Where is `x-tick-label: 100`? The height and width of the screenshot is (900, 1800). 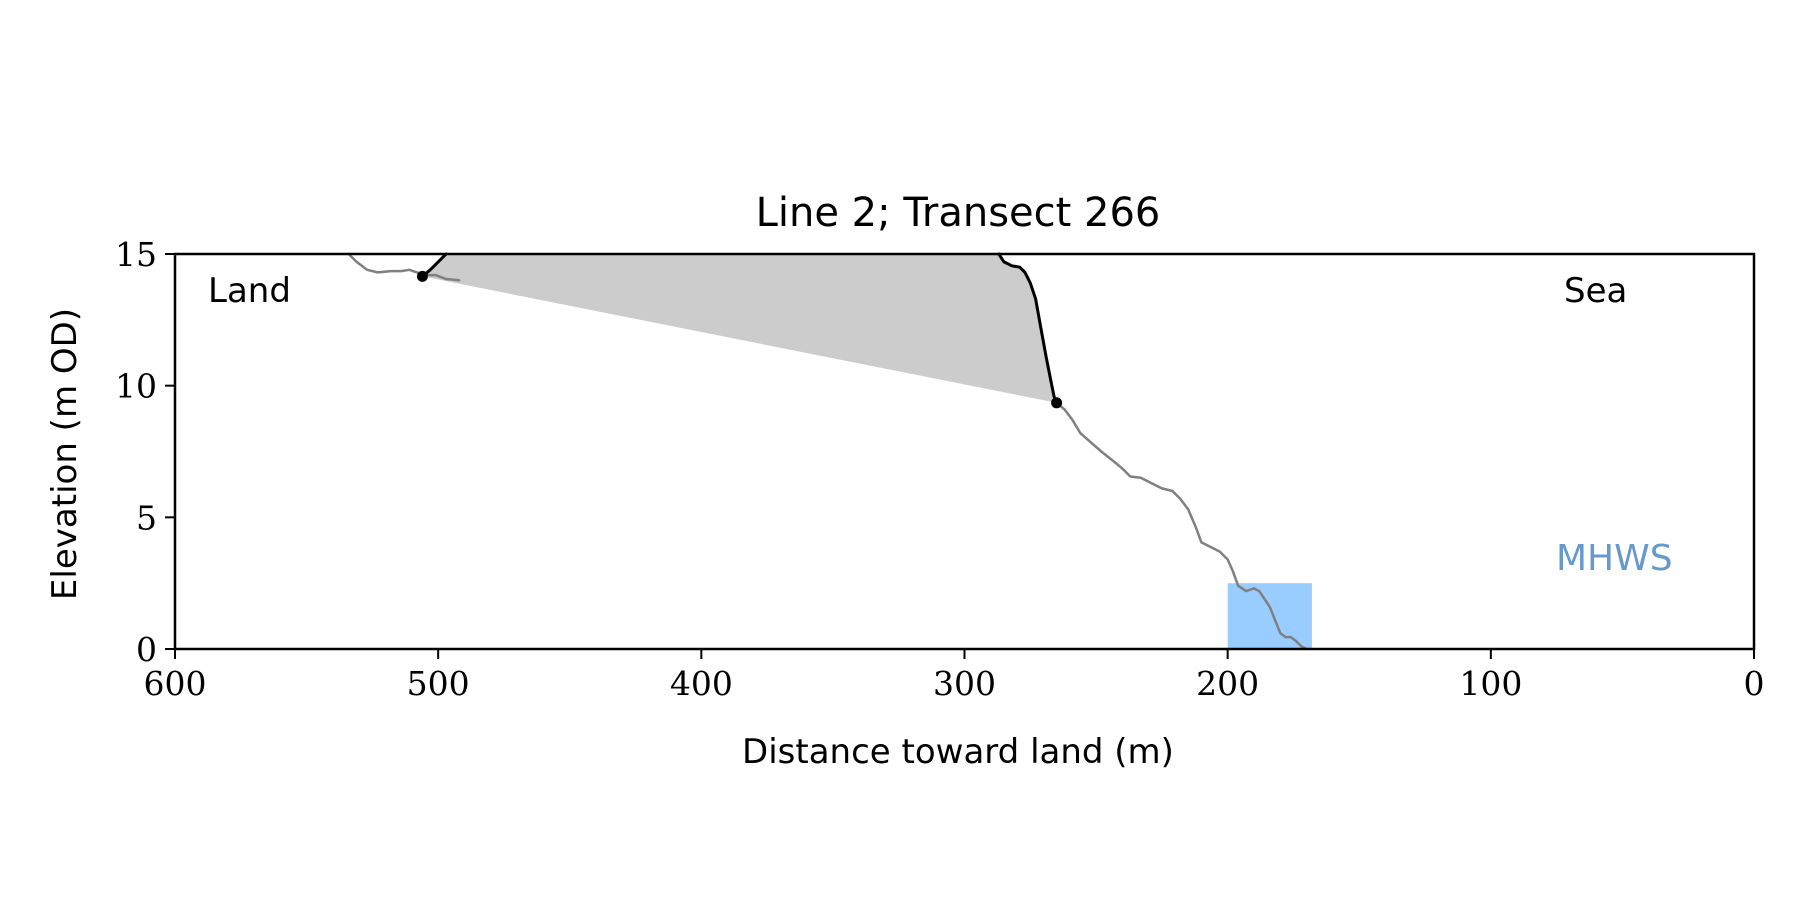 x-tick-label: 100 is located at coordinates (1490, 683).